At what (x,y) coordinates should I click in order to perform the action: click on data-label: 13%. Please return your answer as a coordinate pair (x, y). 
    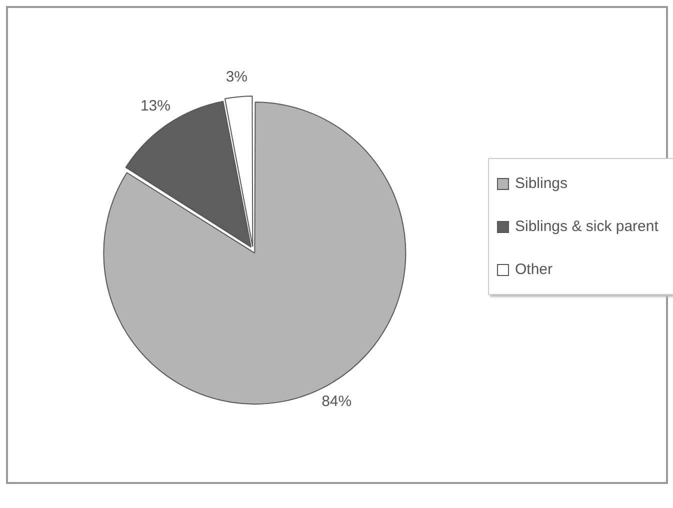
    Looking at the image, I should click on (155, 106).